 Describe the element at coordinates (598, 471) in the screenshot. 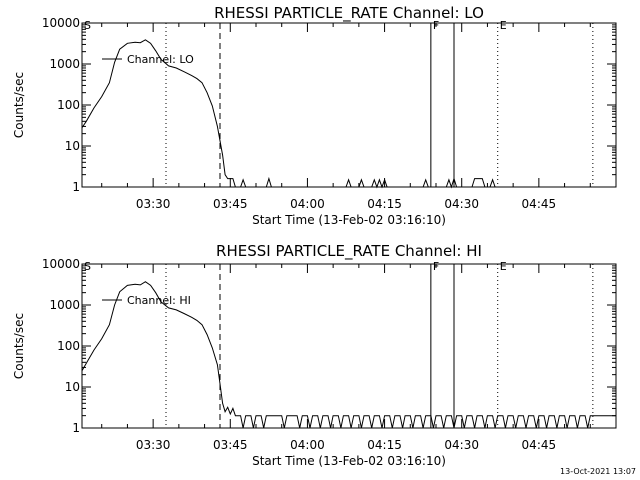

I see `footer-timestamp: 13-Oct-2021 13:07` at that location.